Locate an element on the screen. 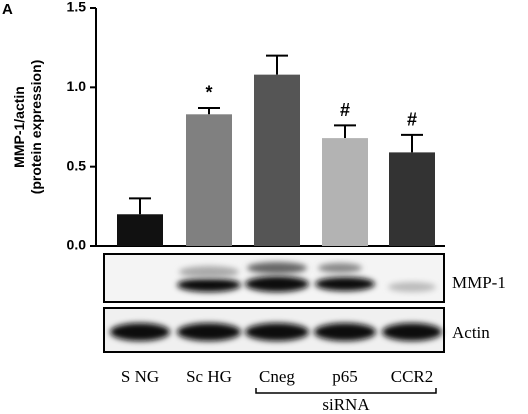 The width and height of the screenshot is (528, 414). x-tick-label: Cneg is located at coordinates (277, 376).